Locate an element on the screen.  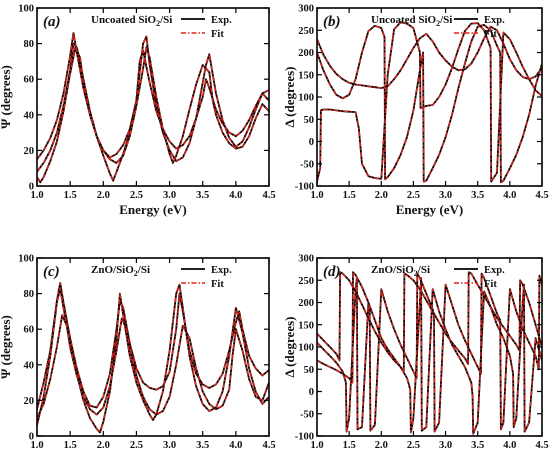
y-tick-label: 200 is located at coordinates (306, 53).